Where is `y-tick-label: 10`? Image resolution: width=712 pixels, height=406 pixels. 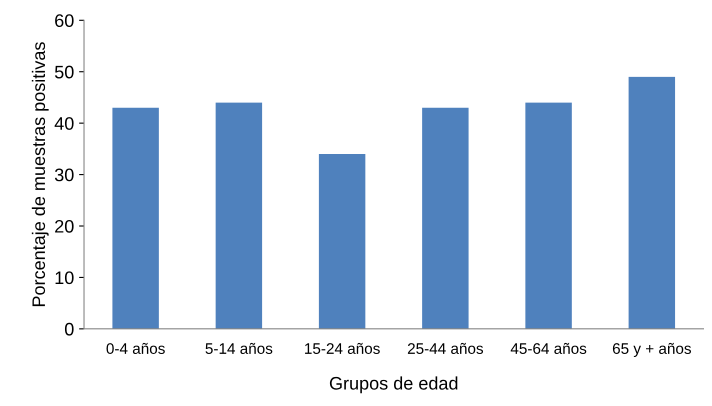 y-tick-label: 10 is located at coordinates (65, 277).